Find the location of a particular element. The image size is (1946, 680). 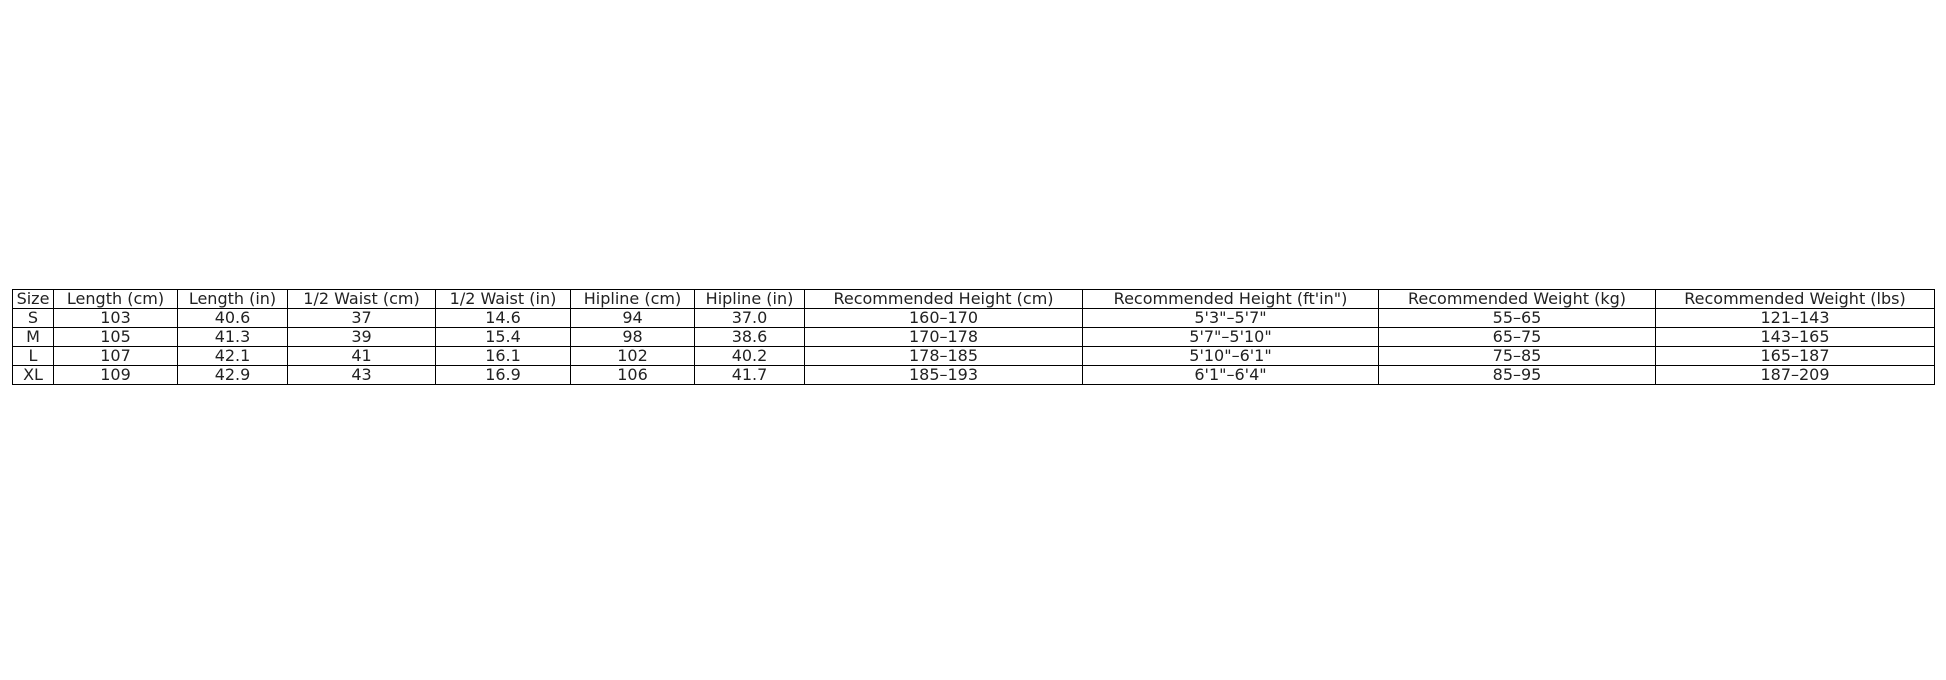

column-header: 1/2 Waist (cm) is located at coordinates (361, 299).